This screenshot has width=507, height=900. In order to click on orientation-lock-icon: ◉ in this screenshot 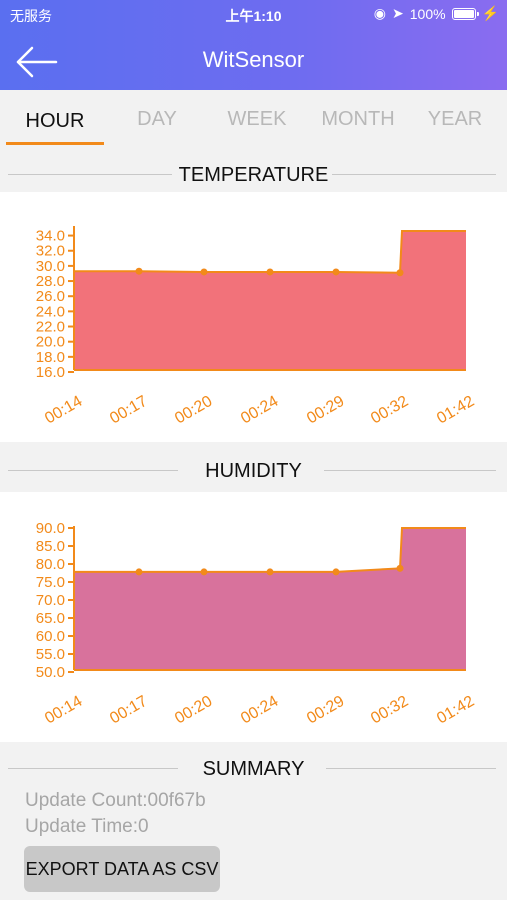, I will do `click(380, 13)`.